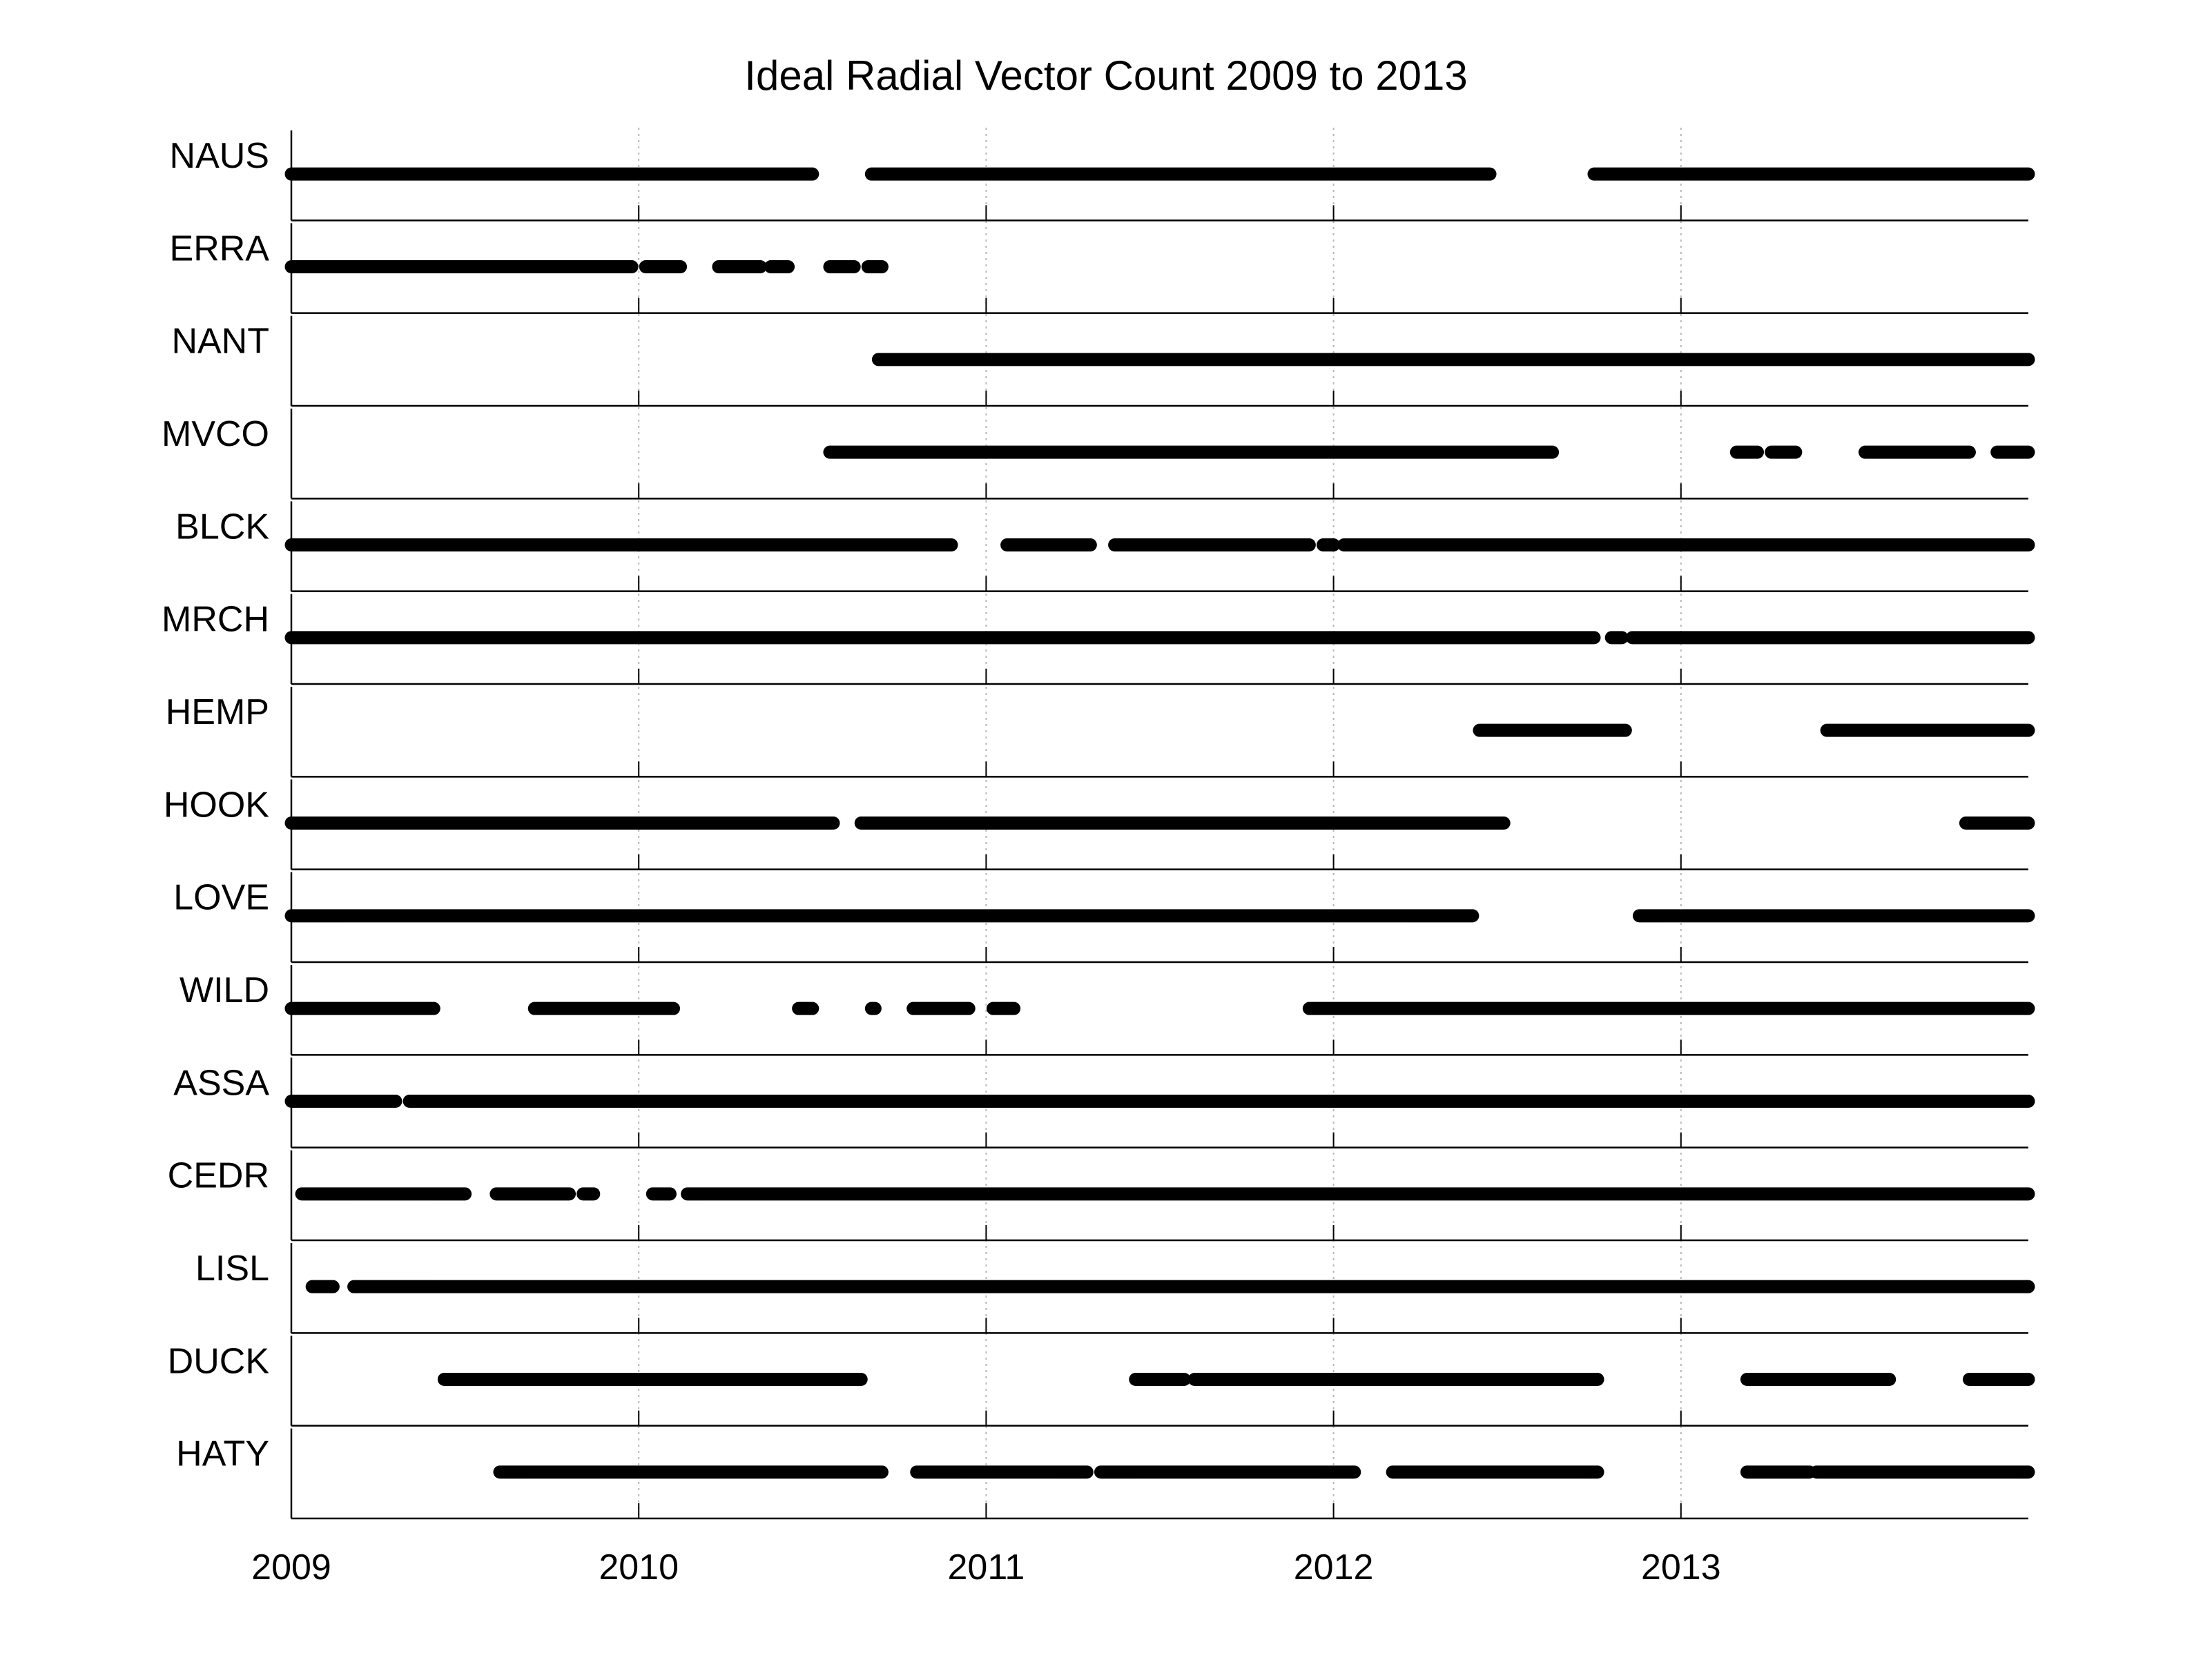 The image size is (2212, 1662). I want to click on panel-wild: WILD, so click(1108, 1011).